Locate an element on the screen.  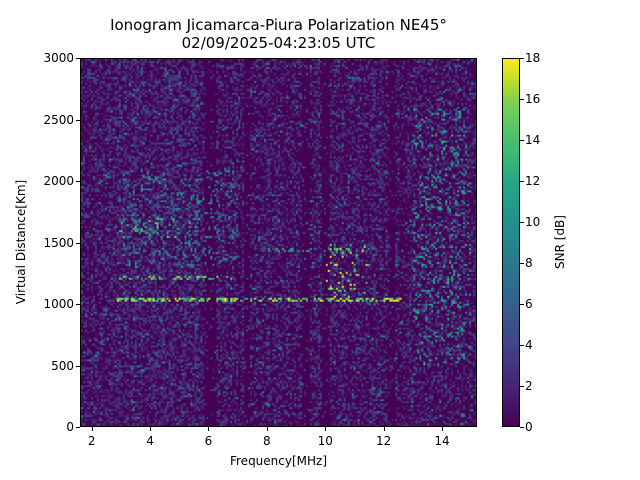
x-tick-label: 12 is located at coordinates (383, 441).